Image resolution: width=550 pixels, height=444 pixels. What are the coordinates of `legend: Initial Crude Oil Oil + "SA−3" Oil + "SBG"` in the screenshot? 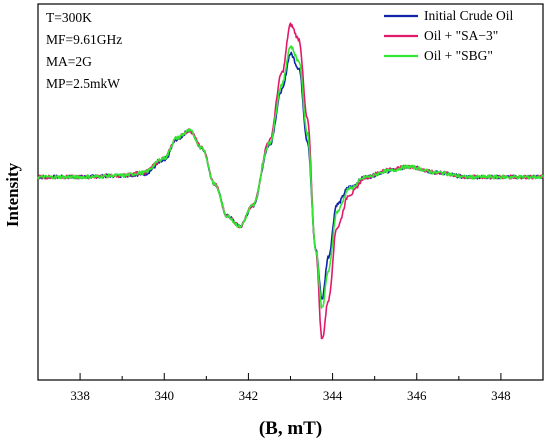 It's located at (448, 35).